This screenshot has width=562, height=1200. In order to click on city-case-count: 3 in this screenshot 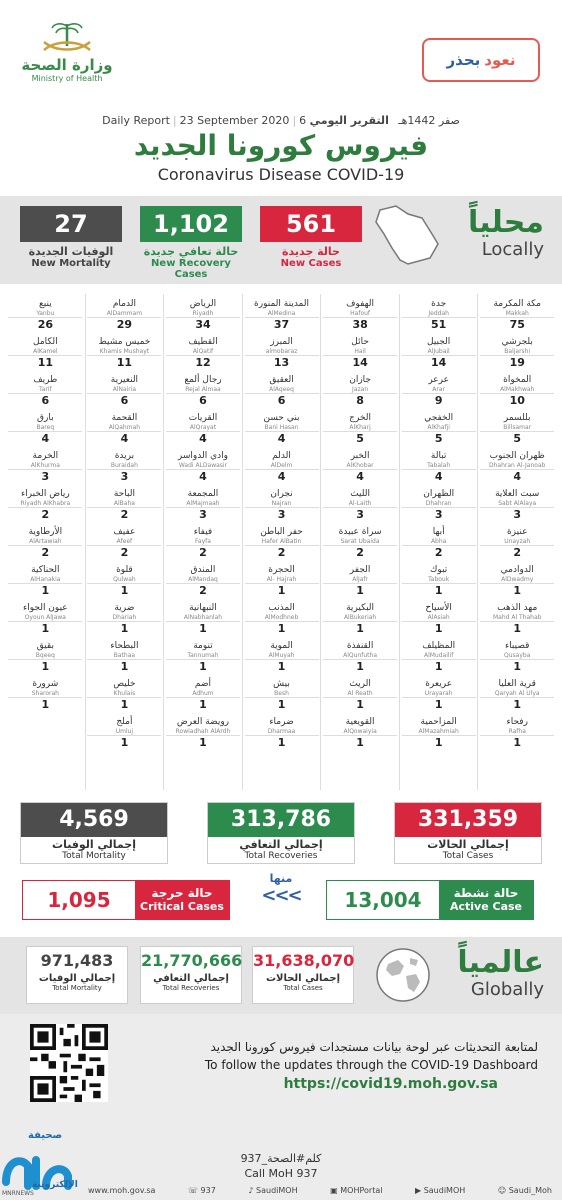, I will do `click(360, 514)`.